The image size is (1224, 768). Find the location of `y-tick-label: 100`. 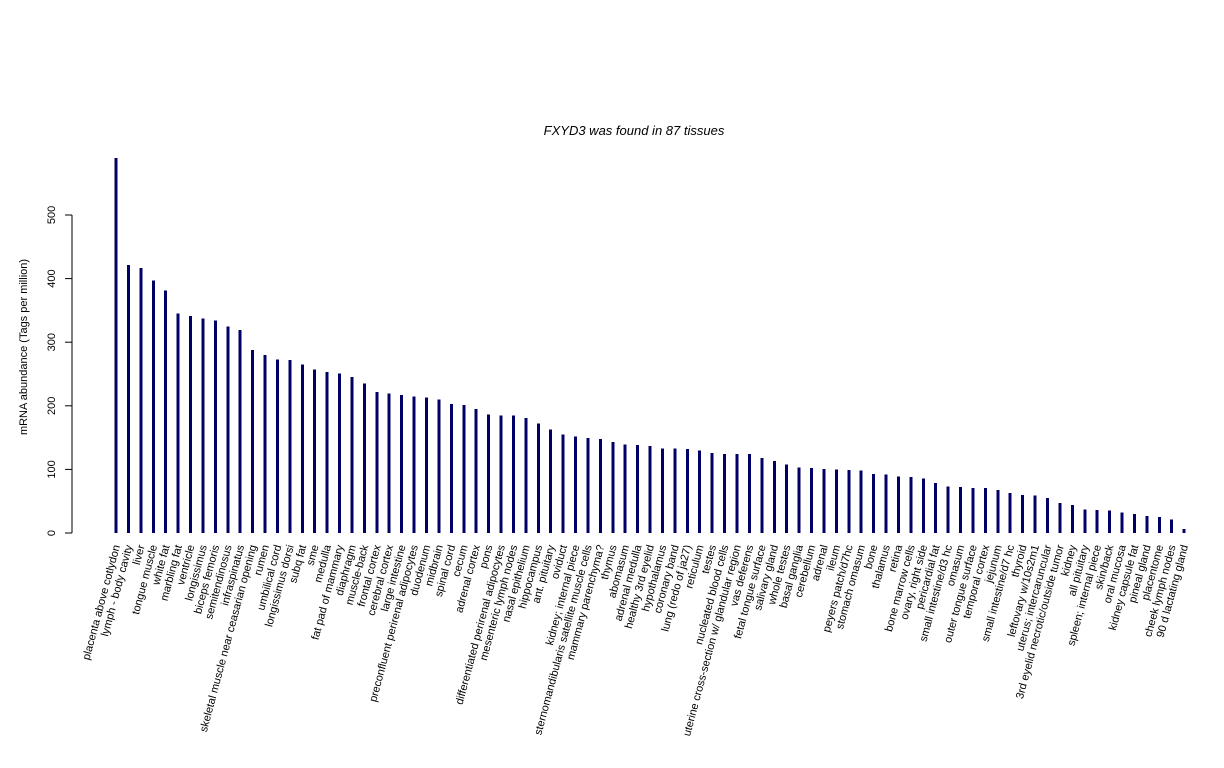

y-tick-label: 100 is located at coordinates (52, 469).